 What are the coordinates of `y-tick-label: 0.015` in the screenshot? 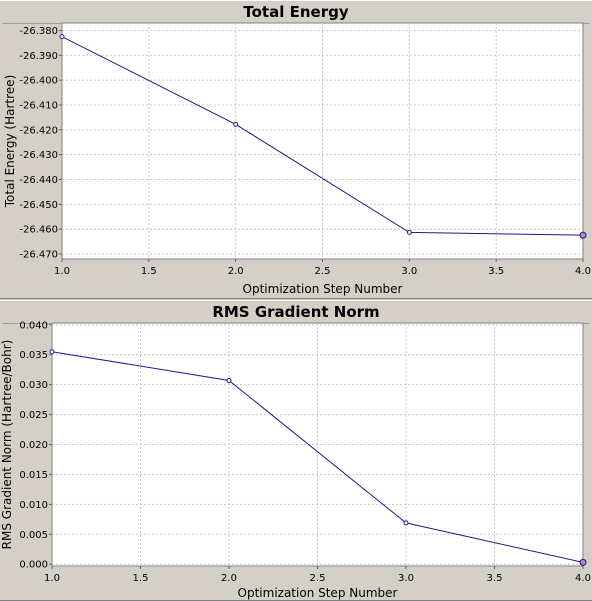 It's located at (33, 475).